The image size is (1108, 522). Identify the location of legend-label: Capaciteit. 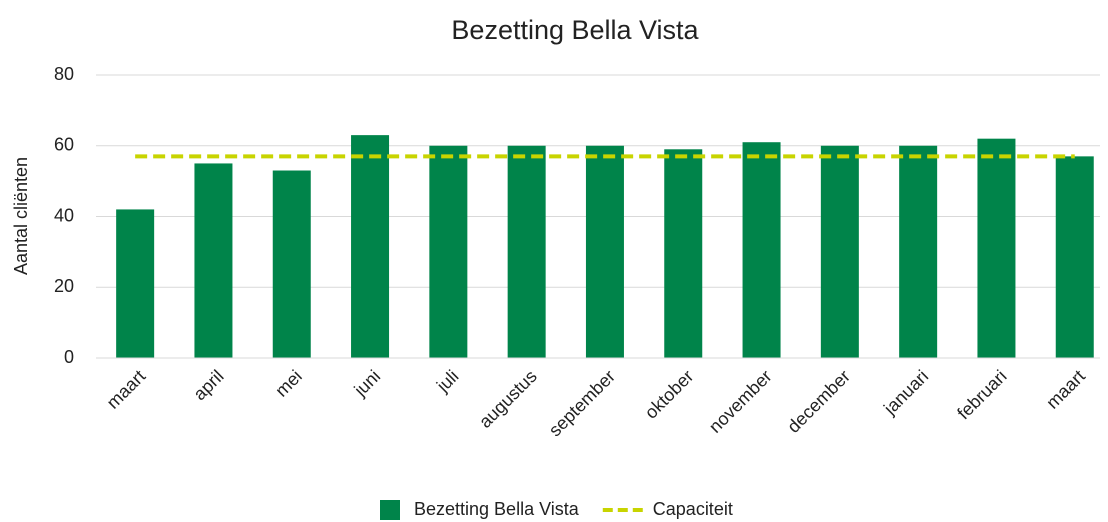
(693, 509).